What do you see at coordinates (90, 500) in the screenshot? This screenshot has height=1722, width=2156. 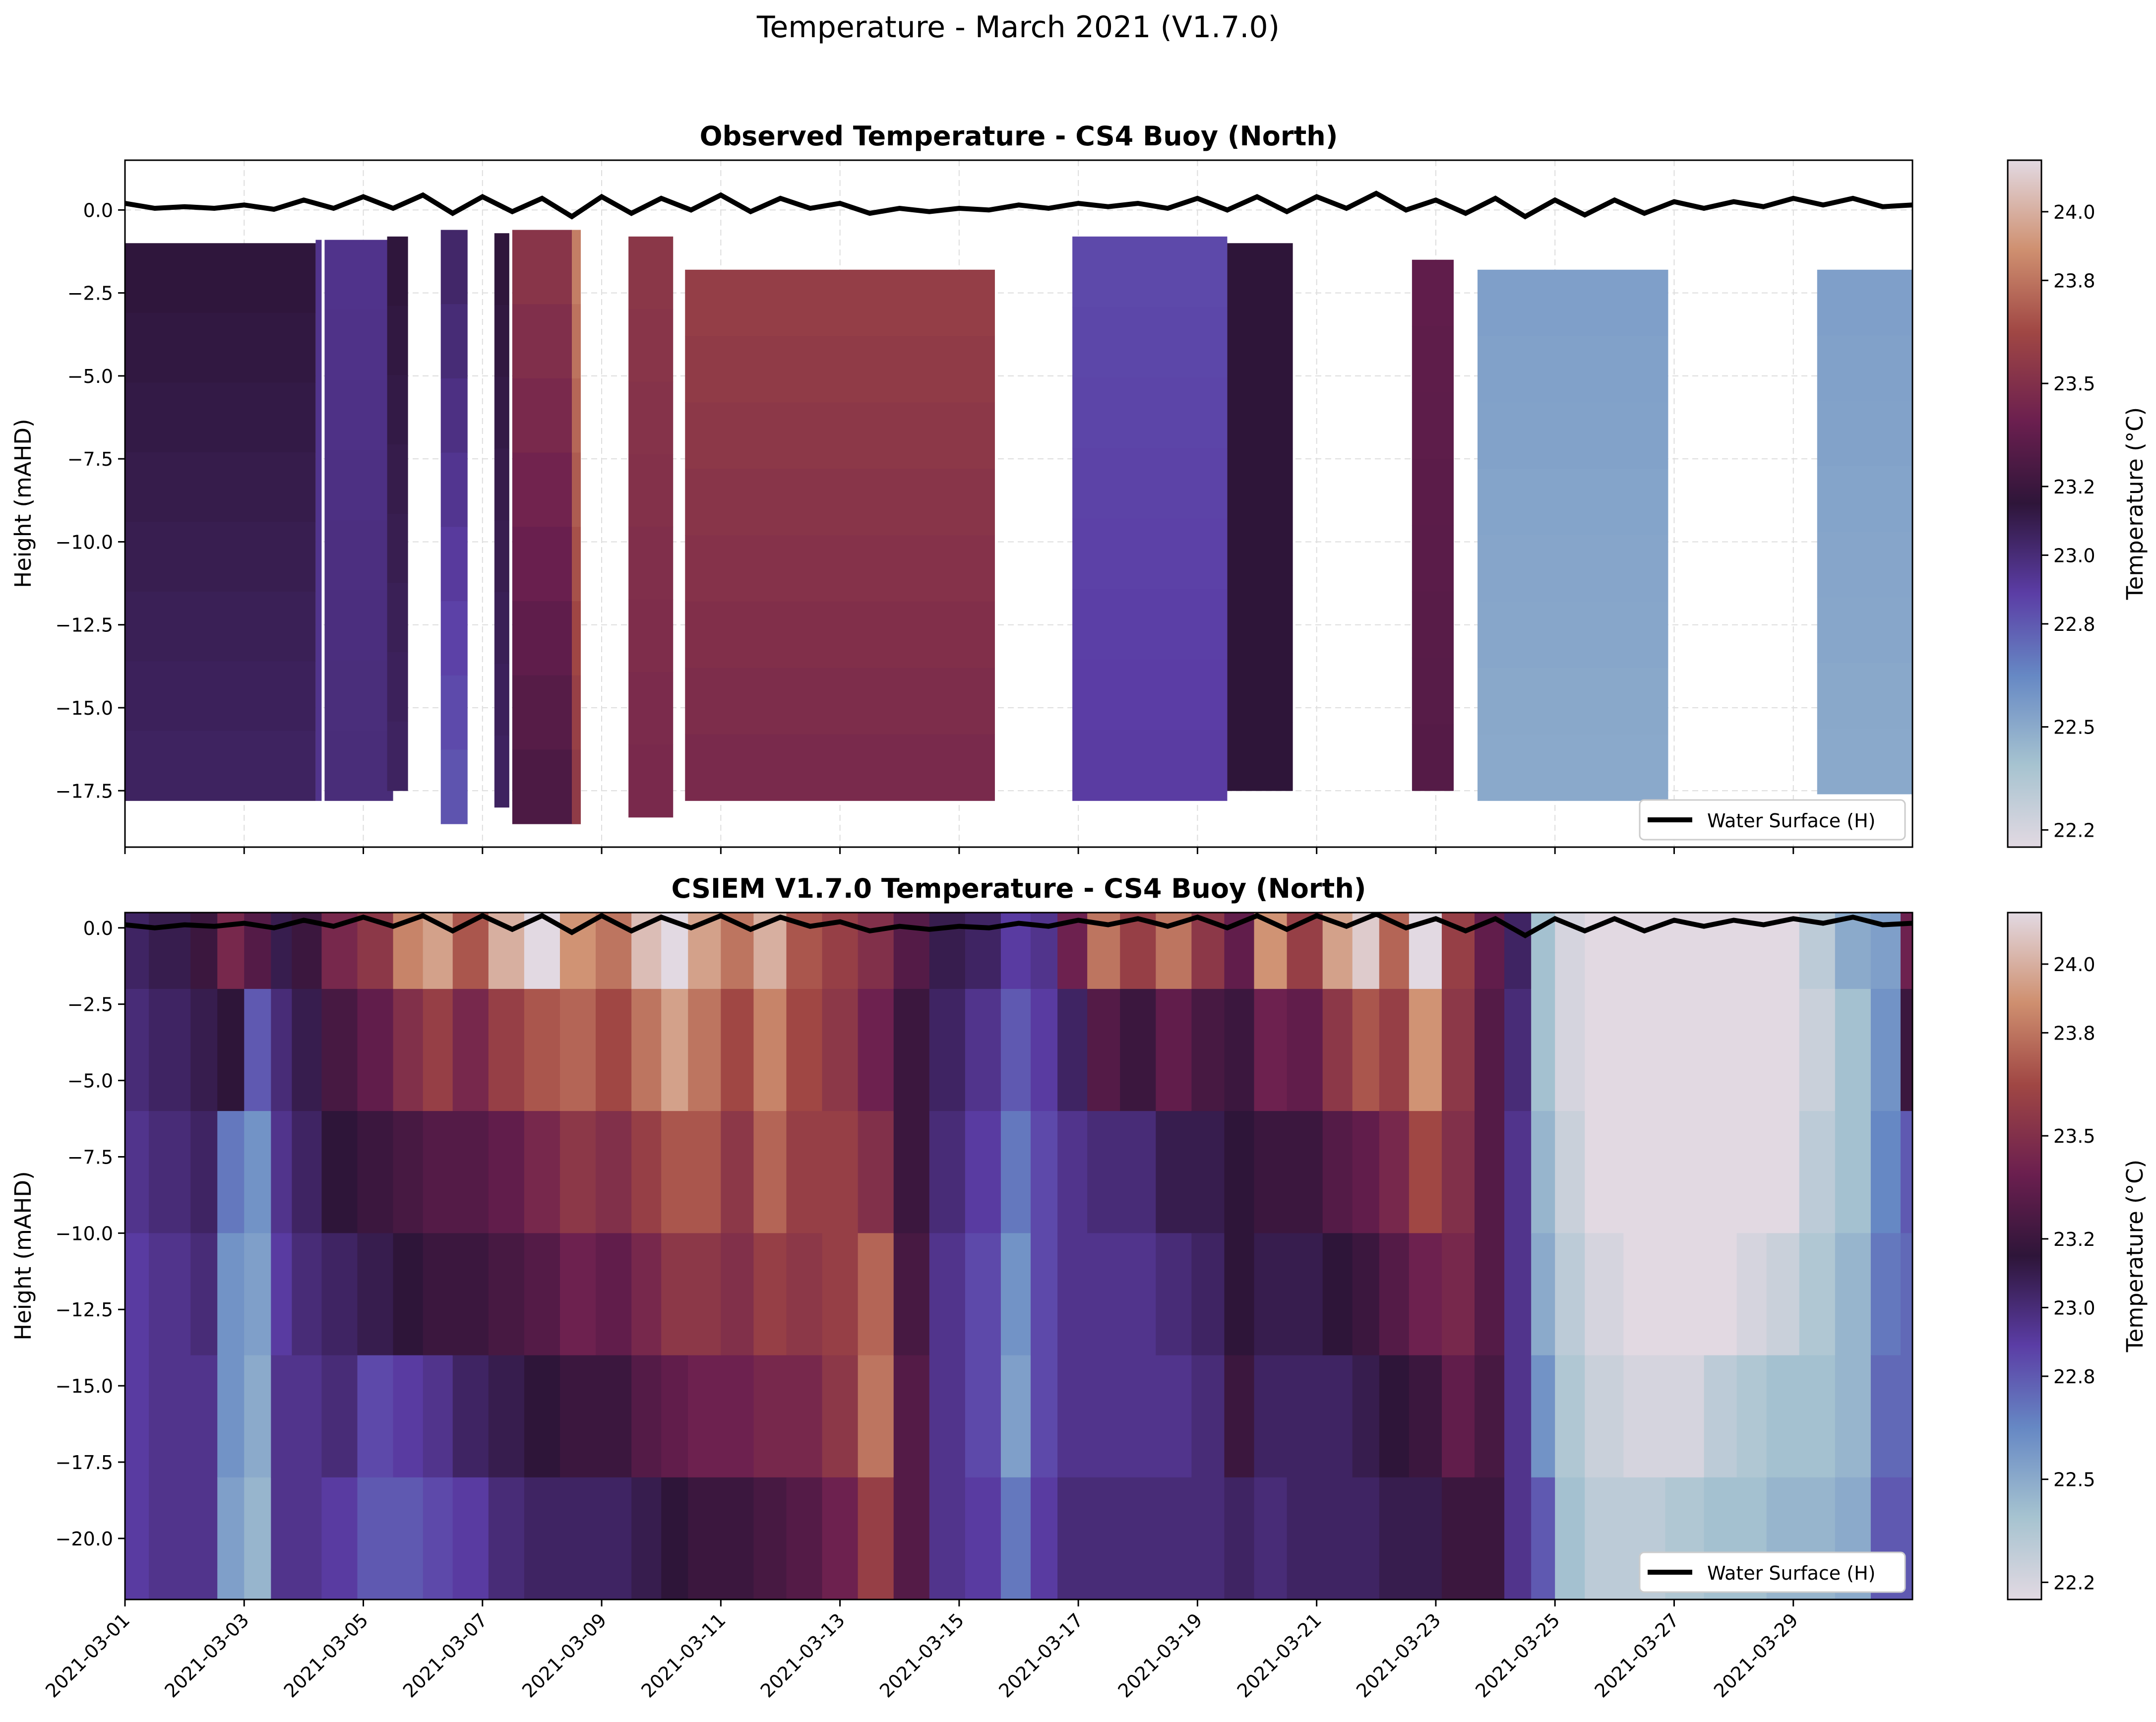 I see `observed-y-axis: 0.0 −2.5 −5.0 −7.5 −10.0 −12.5 −15.0 −17.5` at bounding box center [90, 500].